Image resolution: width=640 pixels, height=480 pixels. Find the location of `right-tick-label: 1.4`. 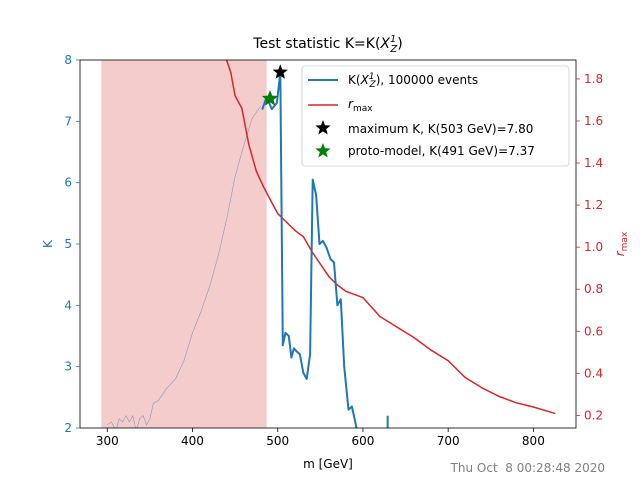

right-tick-label: 1.4 is located at coordinates (593, 163).